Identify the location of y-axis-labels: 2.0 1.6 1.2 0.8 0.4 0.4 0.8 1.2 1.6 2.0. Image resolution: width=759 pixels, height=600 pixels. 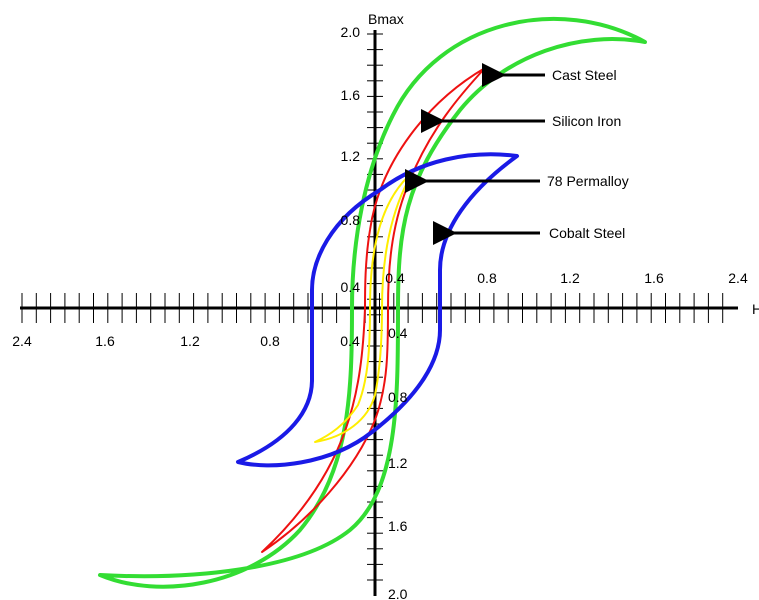
(374, 312).